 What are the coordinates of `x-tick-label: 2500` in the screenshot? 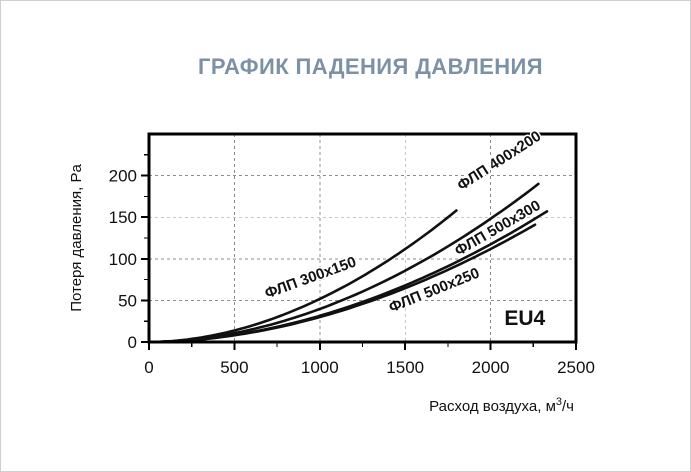 It's located at (576, 367).